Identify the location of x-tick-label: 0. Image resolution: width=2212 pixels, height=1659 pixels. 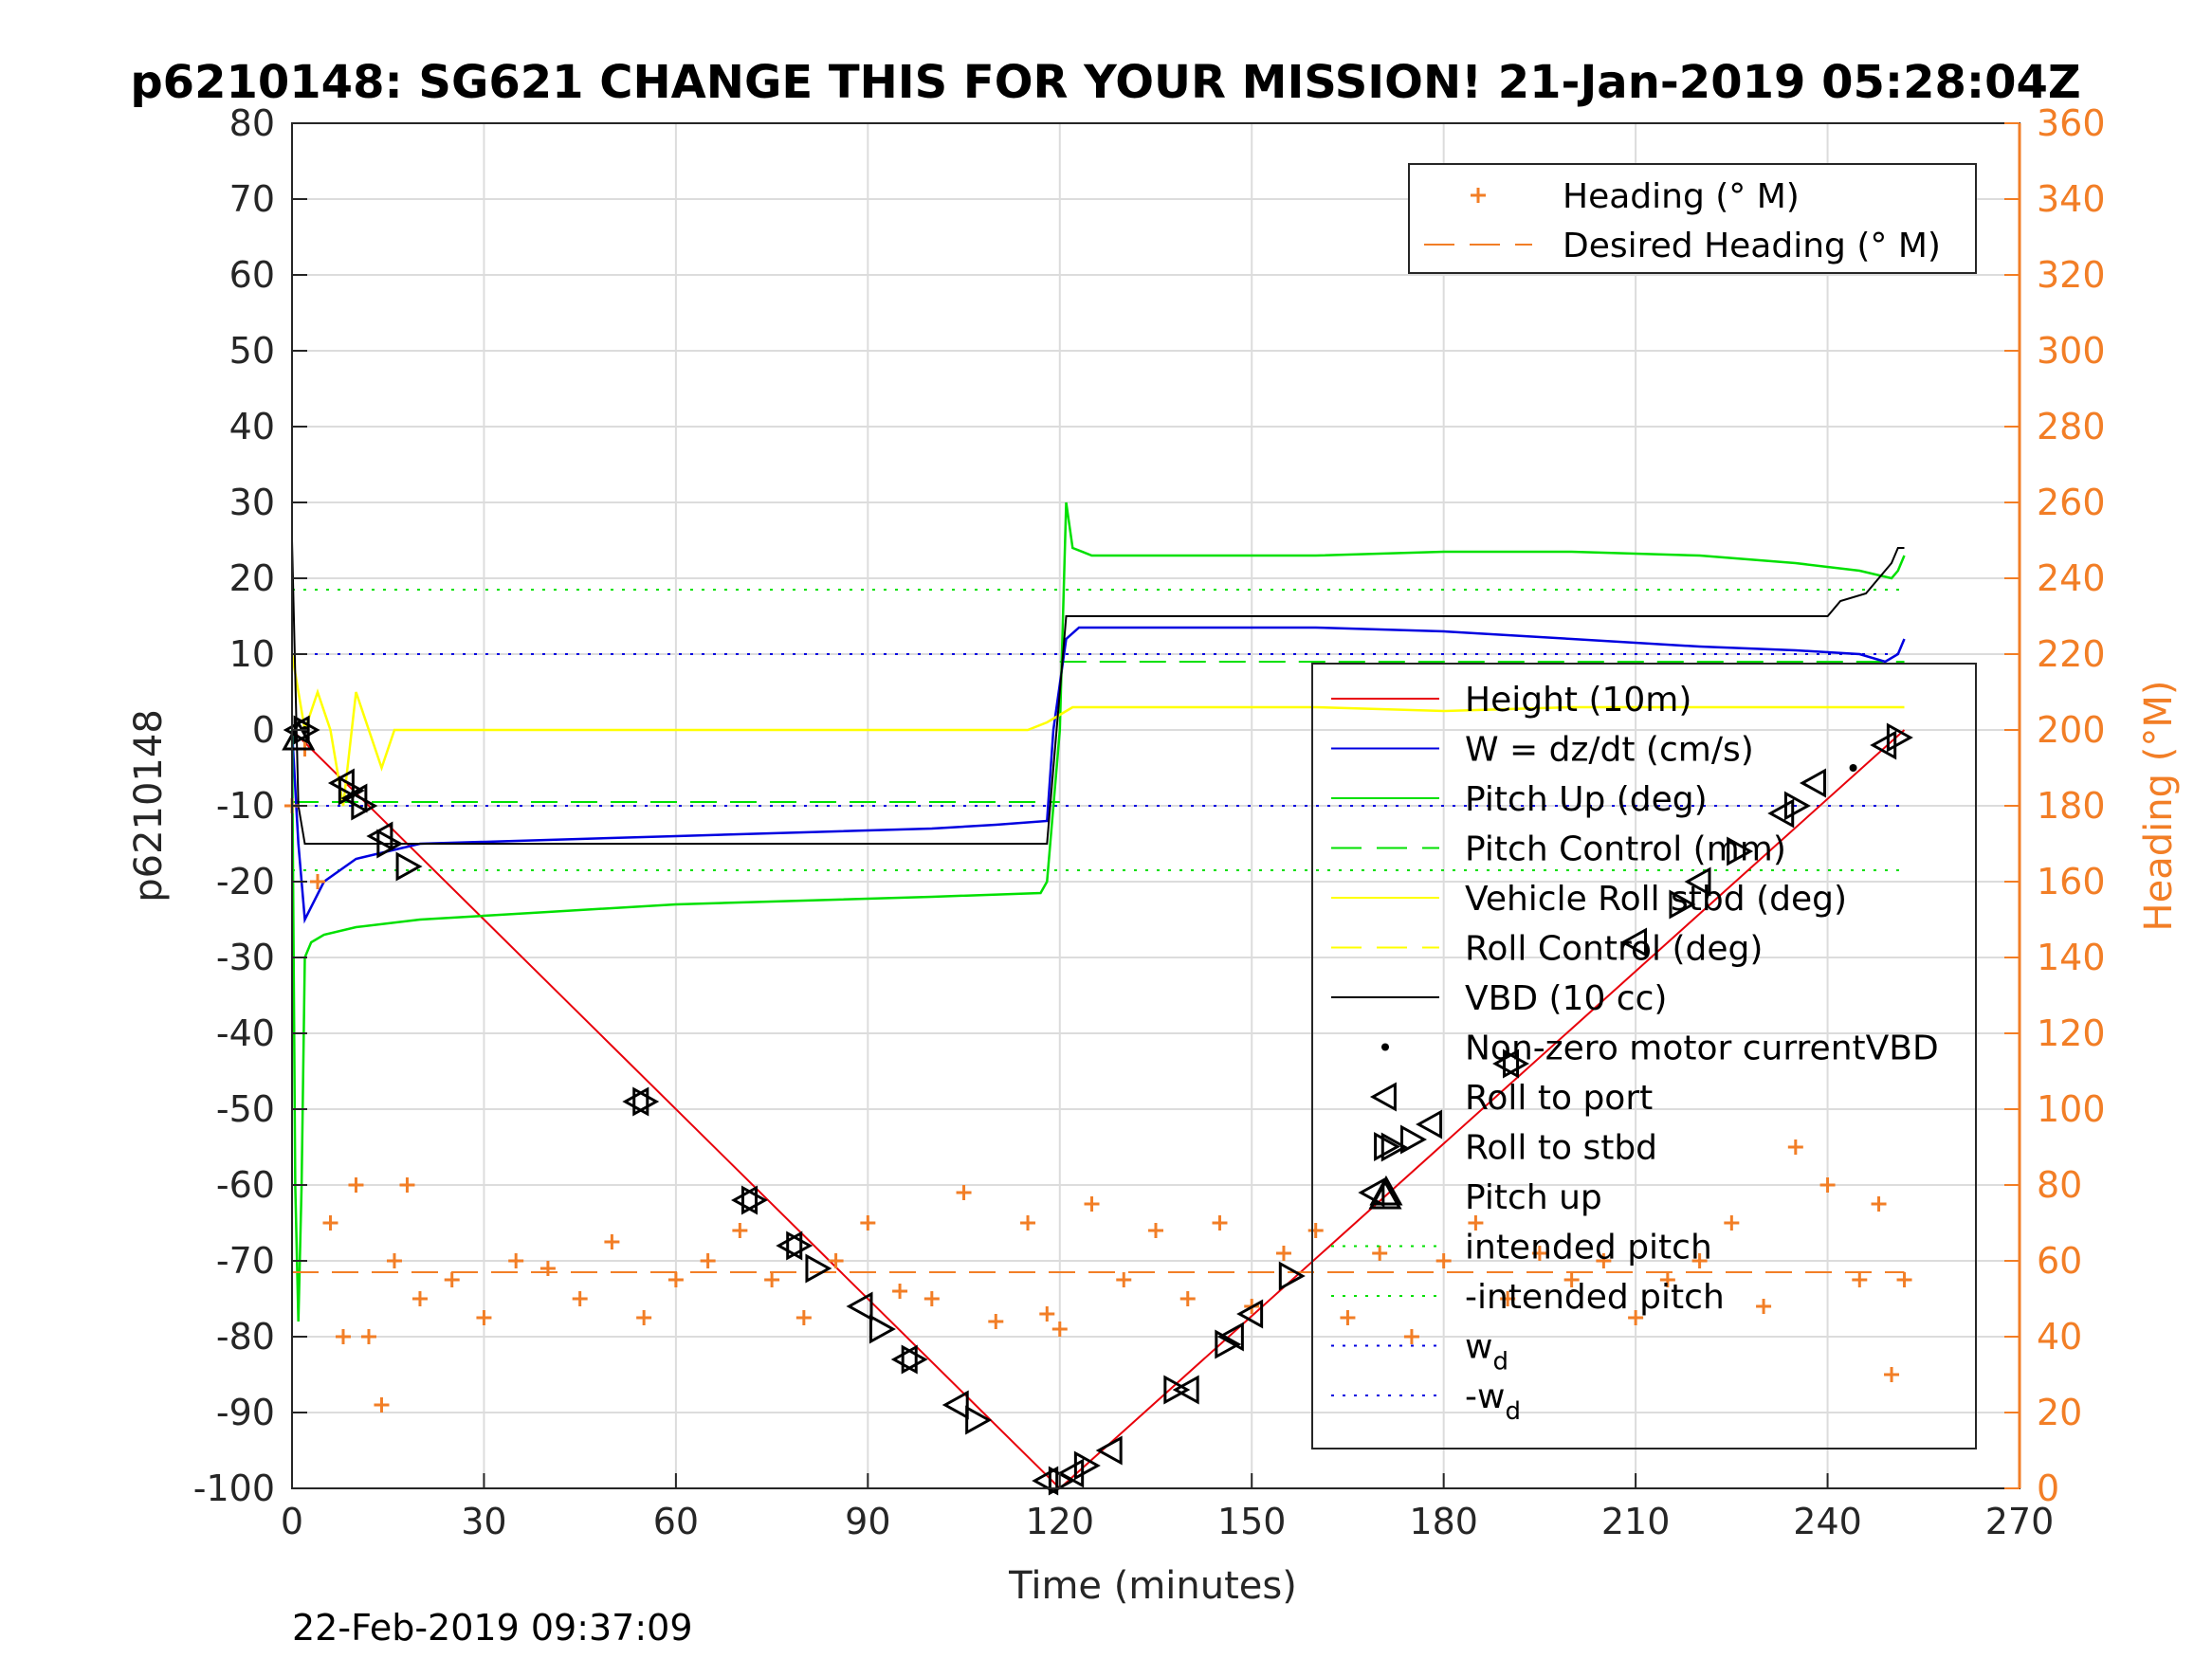
(292, 1521).